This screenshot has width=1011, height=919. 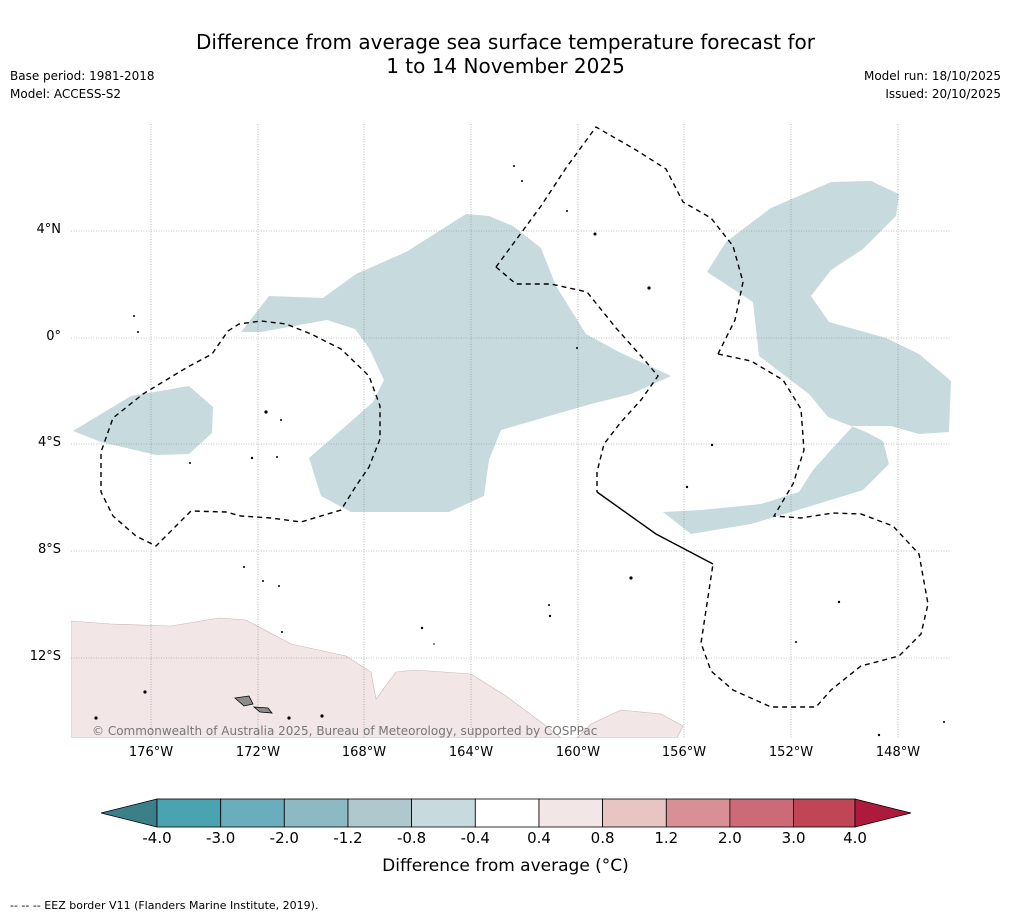 I want to click on colorbar-tick-label: 1.2, so click(x=666, y=838).